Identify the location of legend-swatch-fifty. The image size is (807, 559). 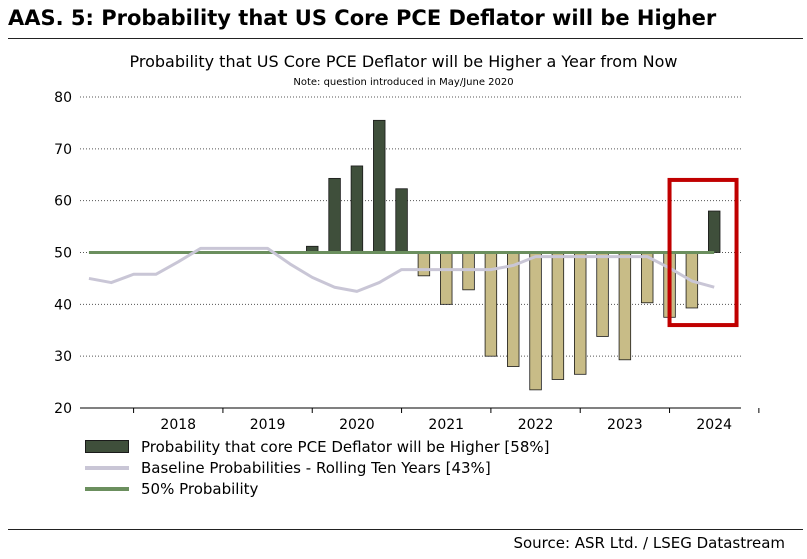
(107, 488).